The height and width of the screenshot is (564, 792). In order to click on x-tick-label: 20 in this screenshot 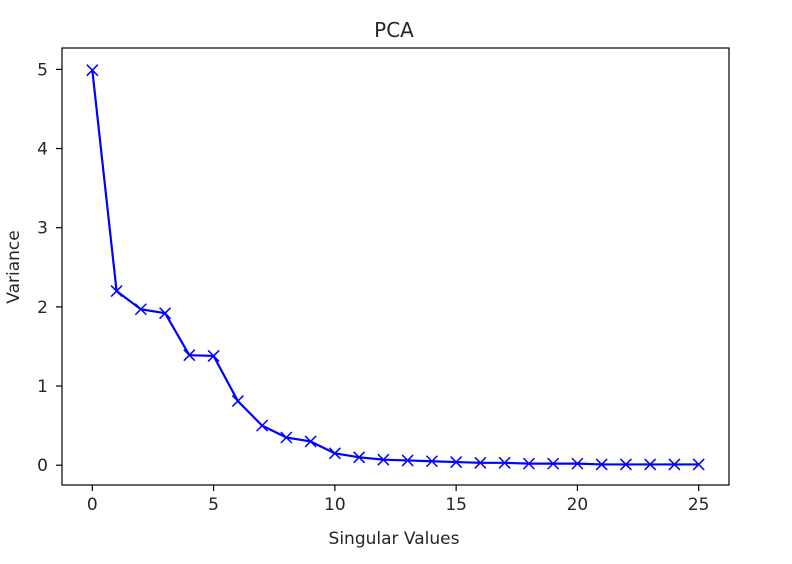, I will do `click(578, 505)`.